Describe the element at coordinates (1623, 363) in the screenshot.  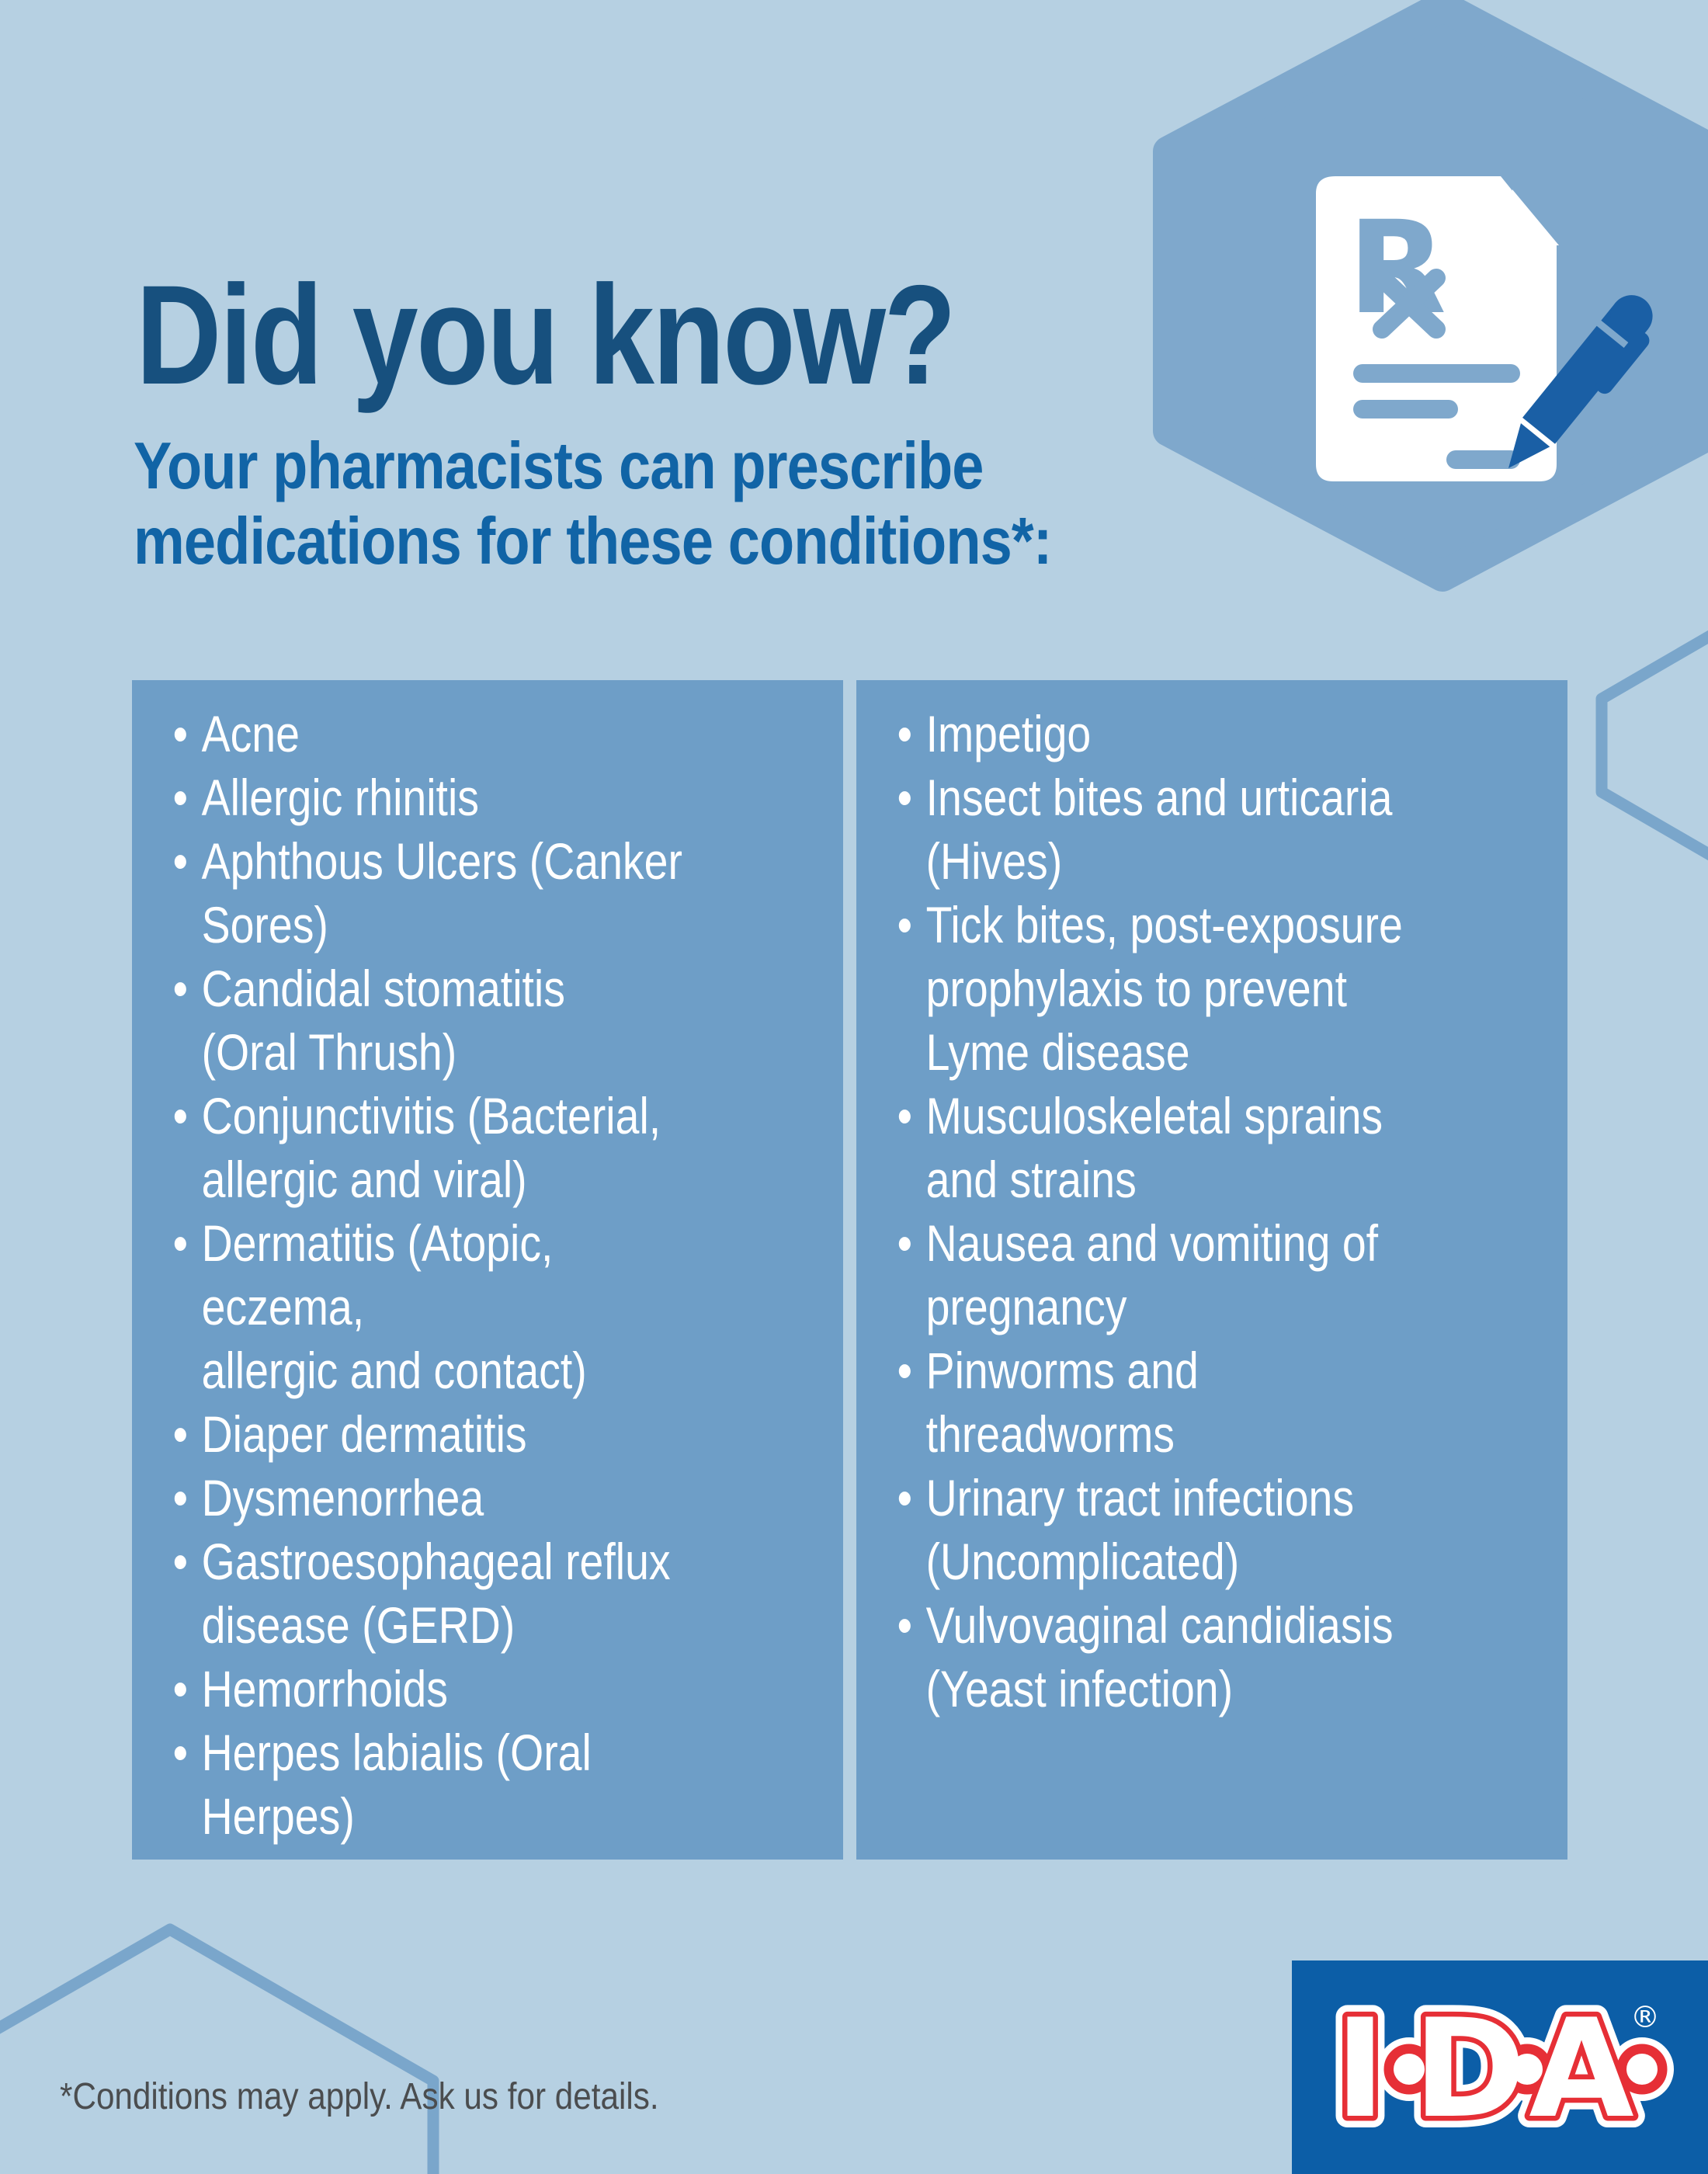
I see `pen-clip` at that location.